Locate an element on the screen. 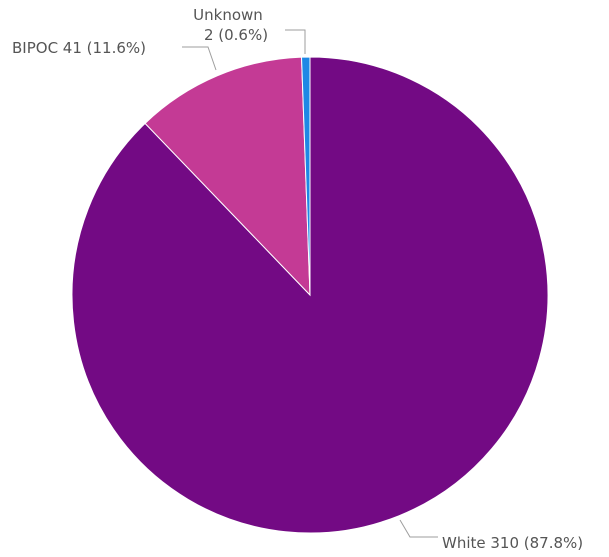 Image resolution: width=609 pixels, height=557 pixels. pie-slice-bipoc is located at coordinates (227, 176).